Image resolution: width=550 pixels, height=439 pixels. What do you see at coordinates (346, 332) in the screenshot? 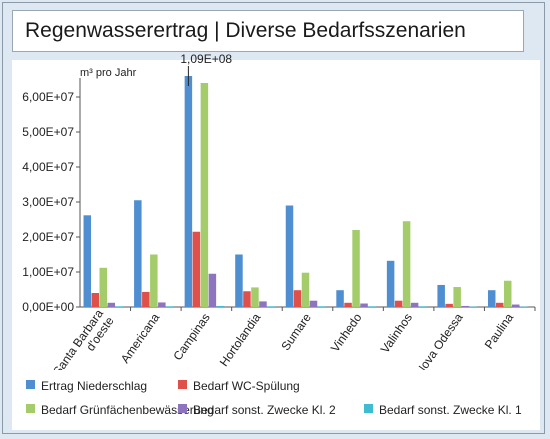
I see `x-tick-label: Vinhedo` at bounding box center [346, 332].